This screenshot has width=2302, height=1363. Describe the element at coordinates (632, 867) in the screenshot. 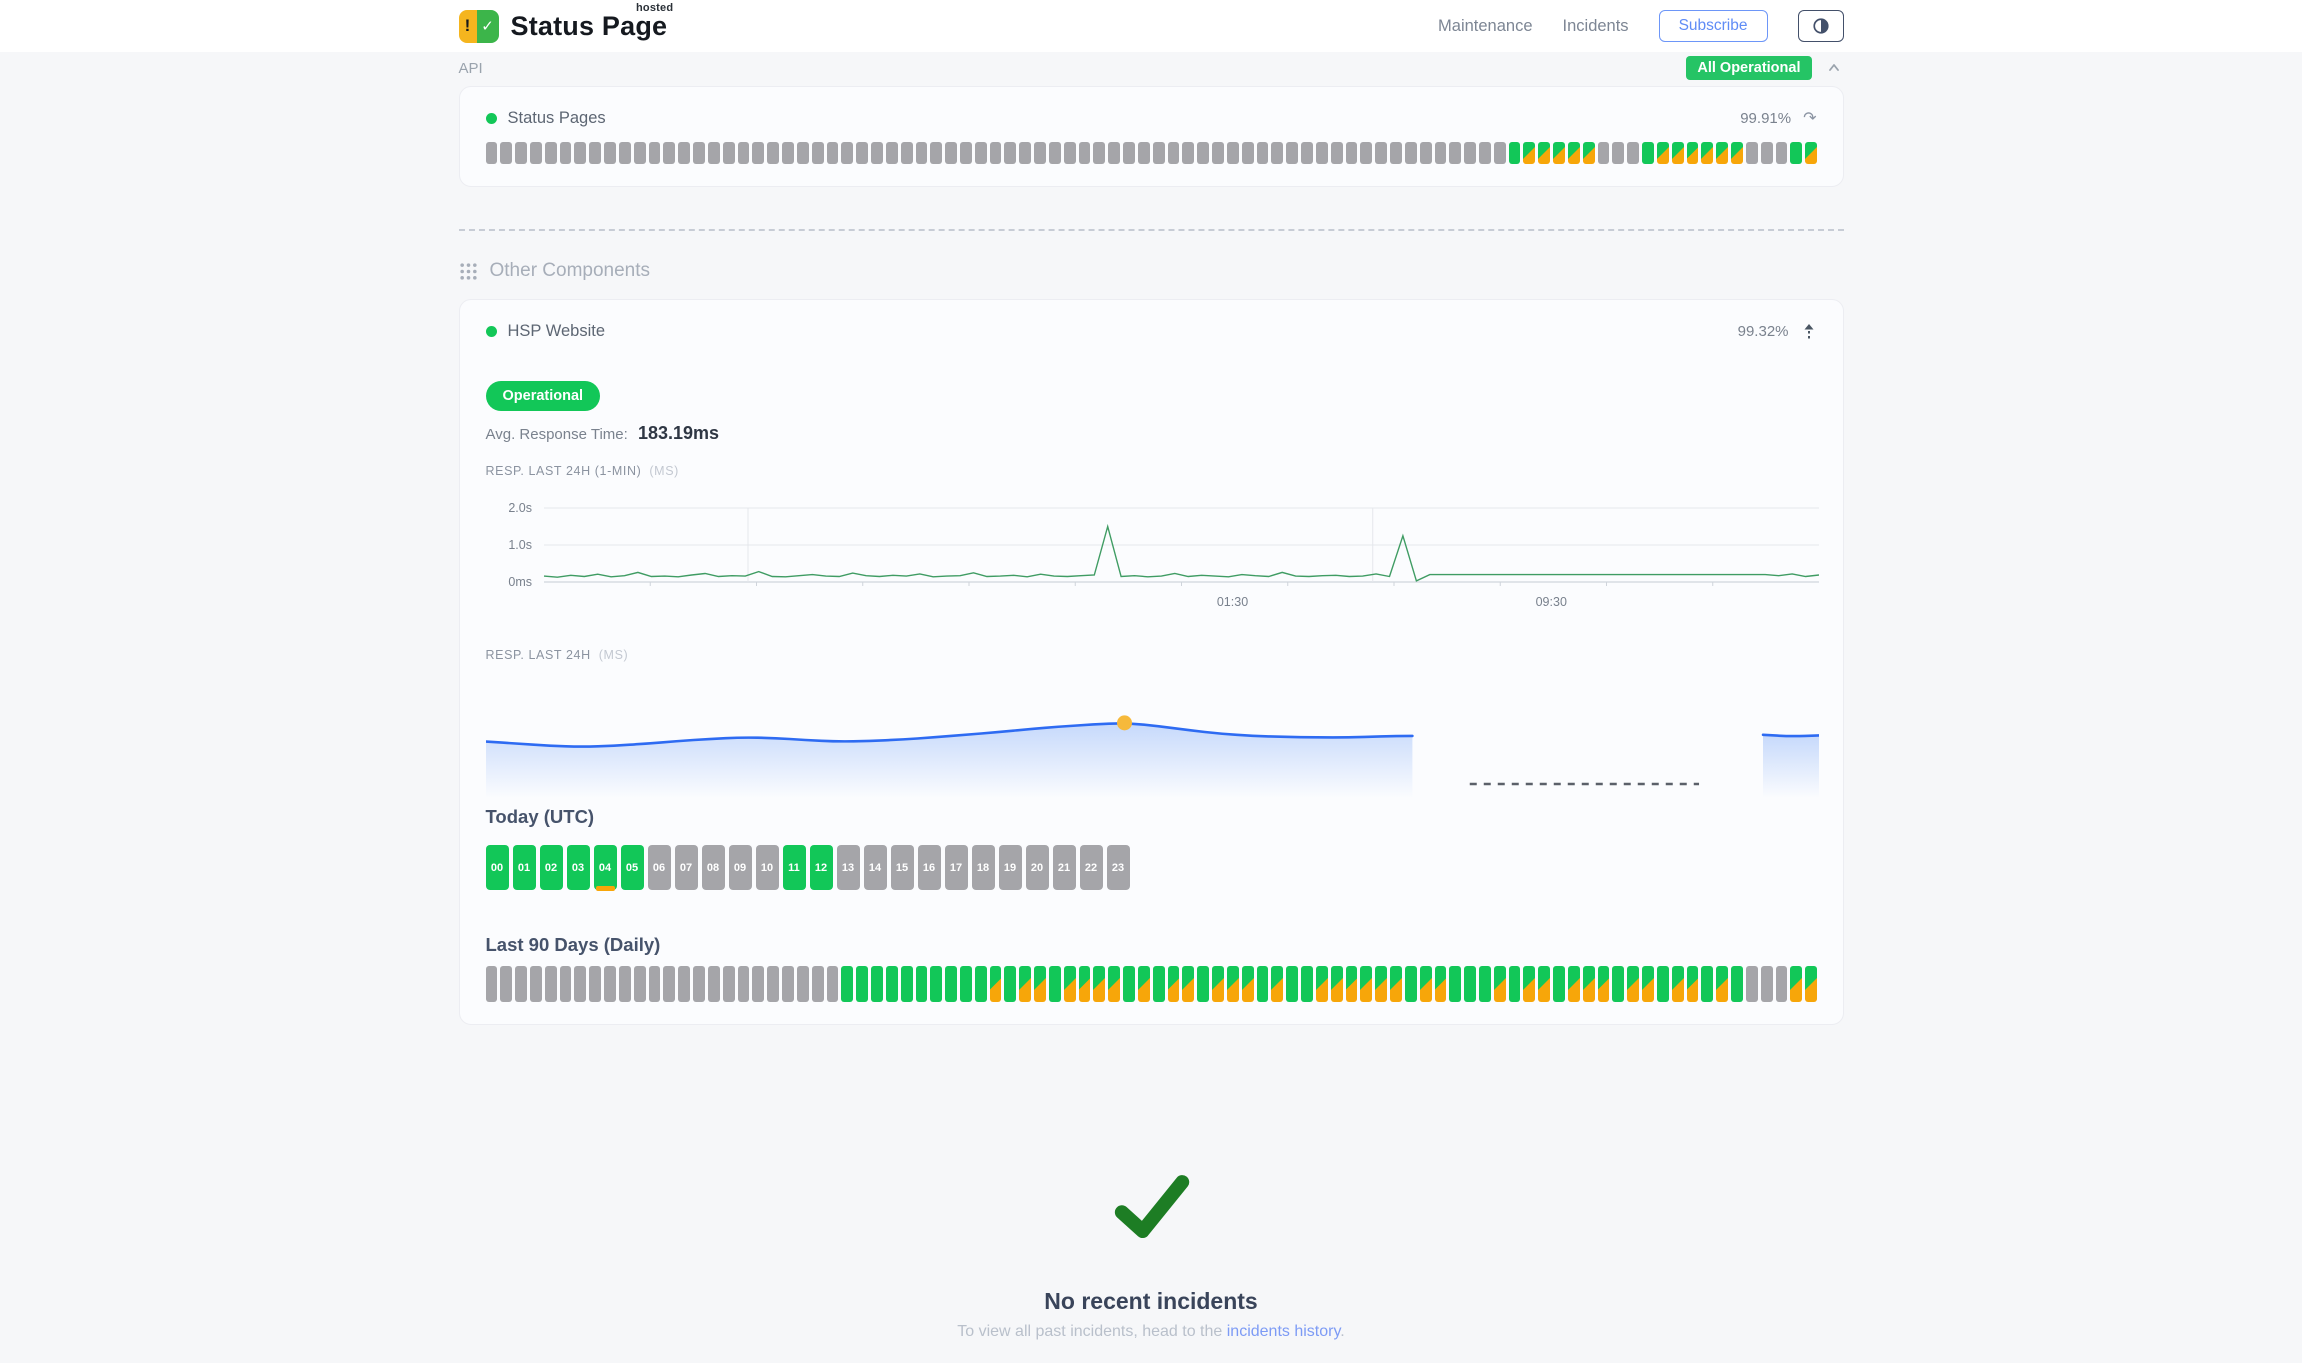

I see `hour-block-05: 05` at that location.